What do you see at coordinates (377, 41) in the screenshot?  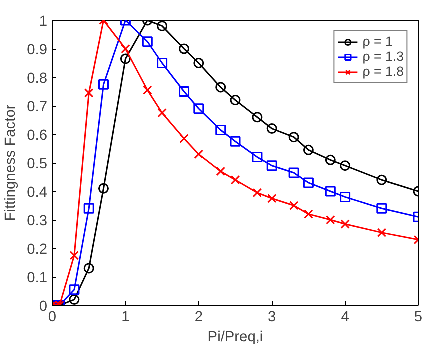 I see `legend-label: ρ = 1` at bounding box center [377, 41].